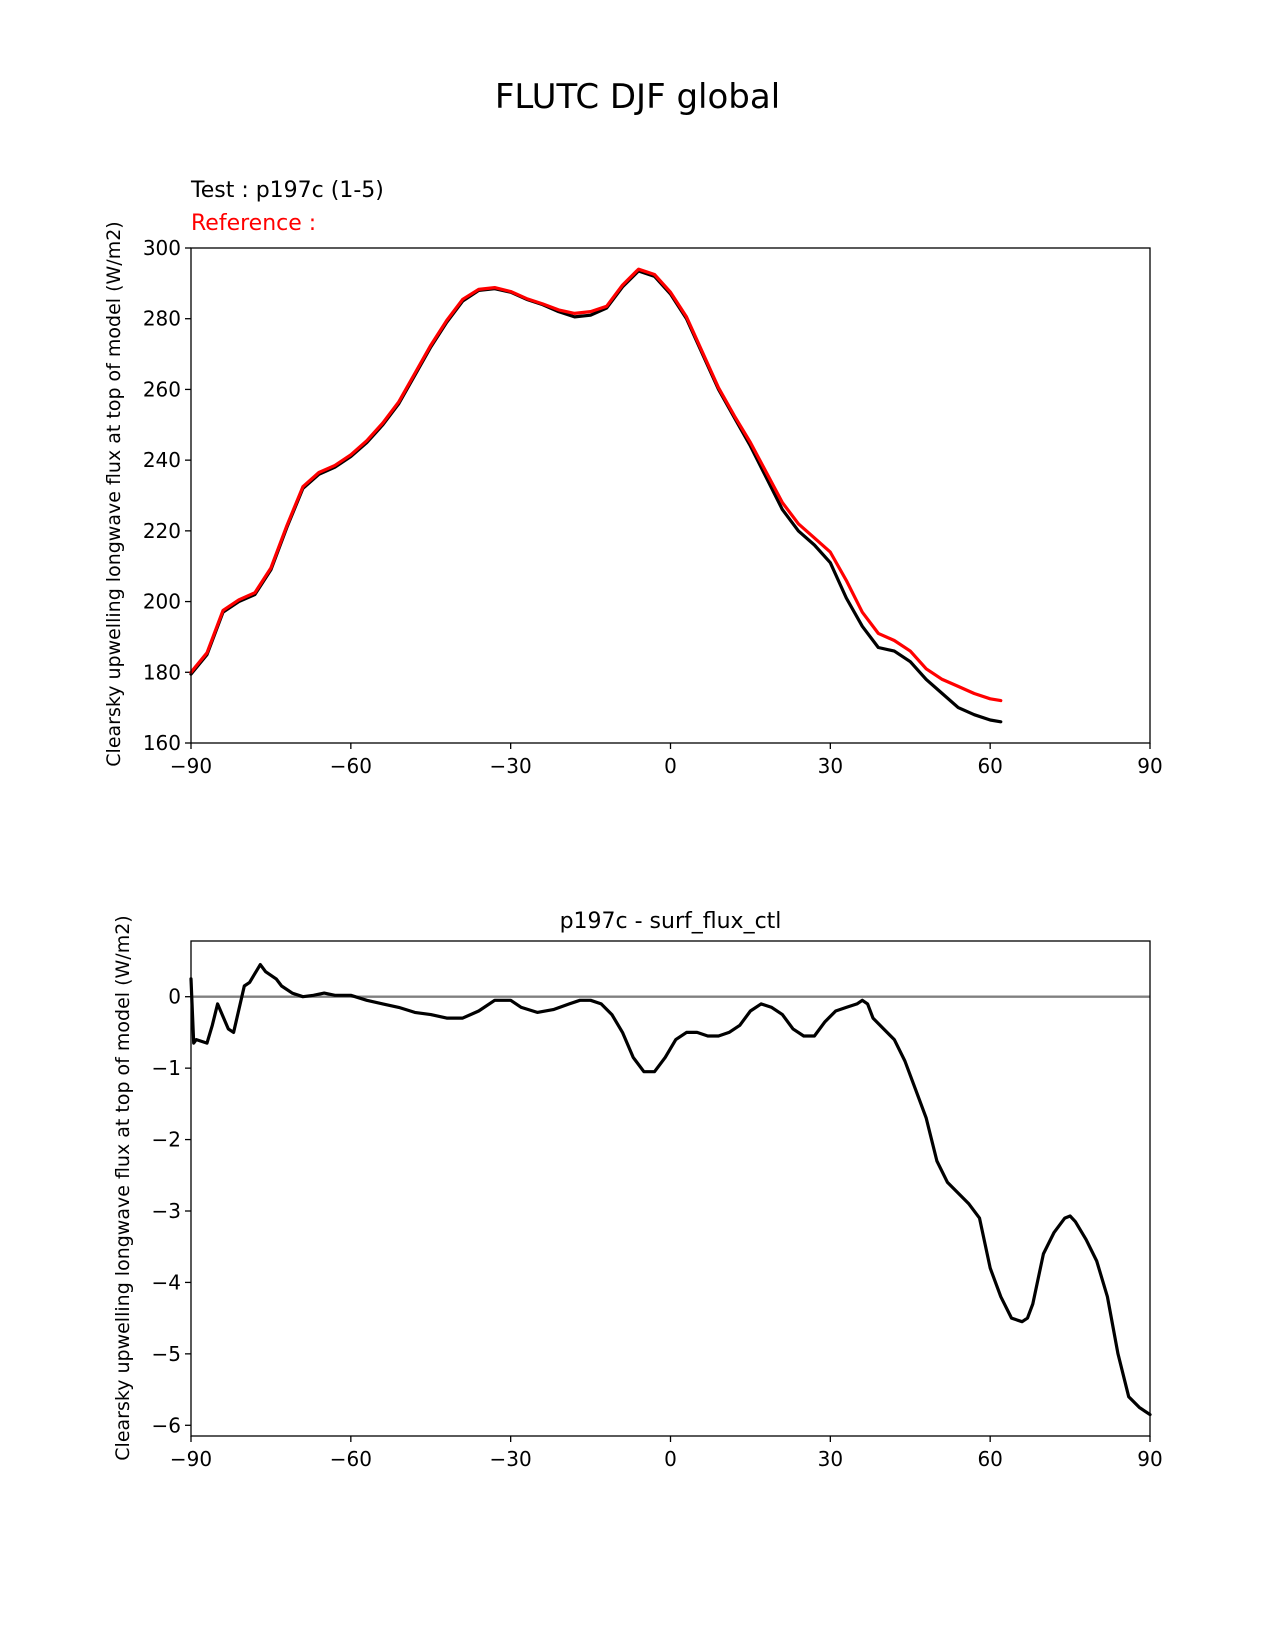 The image size is (1275, 1650). I want to click on bottom-xtick-label: −30, so click(511, 1459).